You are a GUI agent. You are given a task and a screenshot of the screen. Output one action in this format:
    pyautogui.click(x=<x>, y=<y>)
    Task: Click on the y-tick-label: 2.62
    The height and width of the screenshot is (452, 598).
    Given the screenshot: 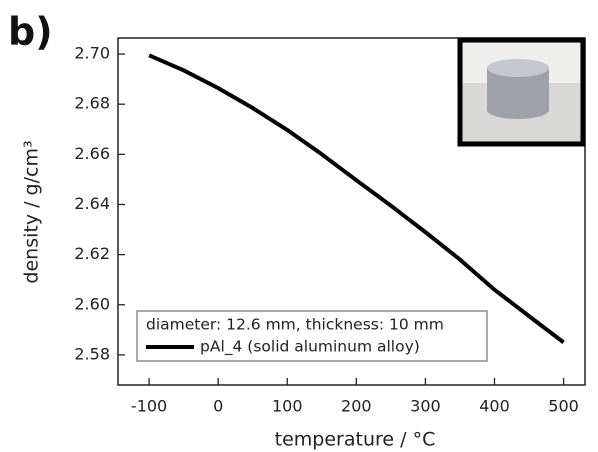 What is the action you would take?
    pyautogui.click(x=92, y=253)
    